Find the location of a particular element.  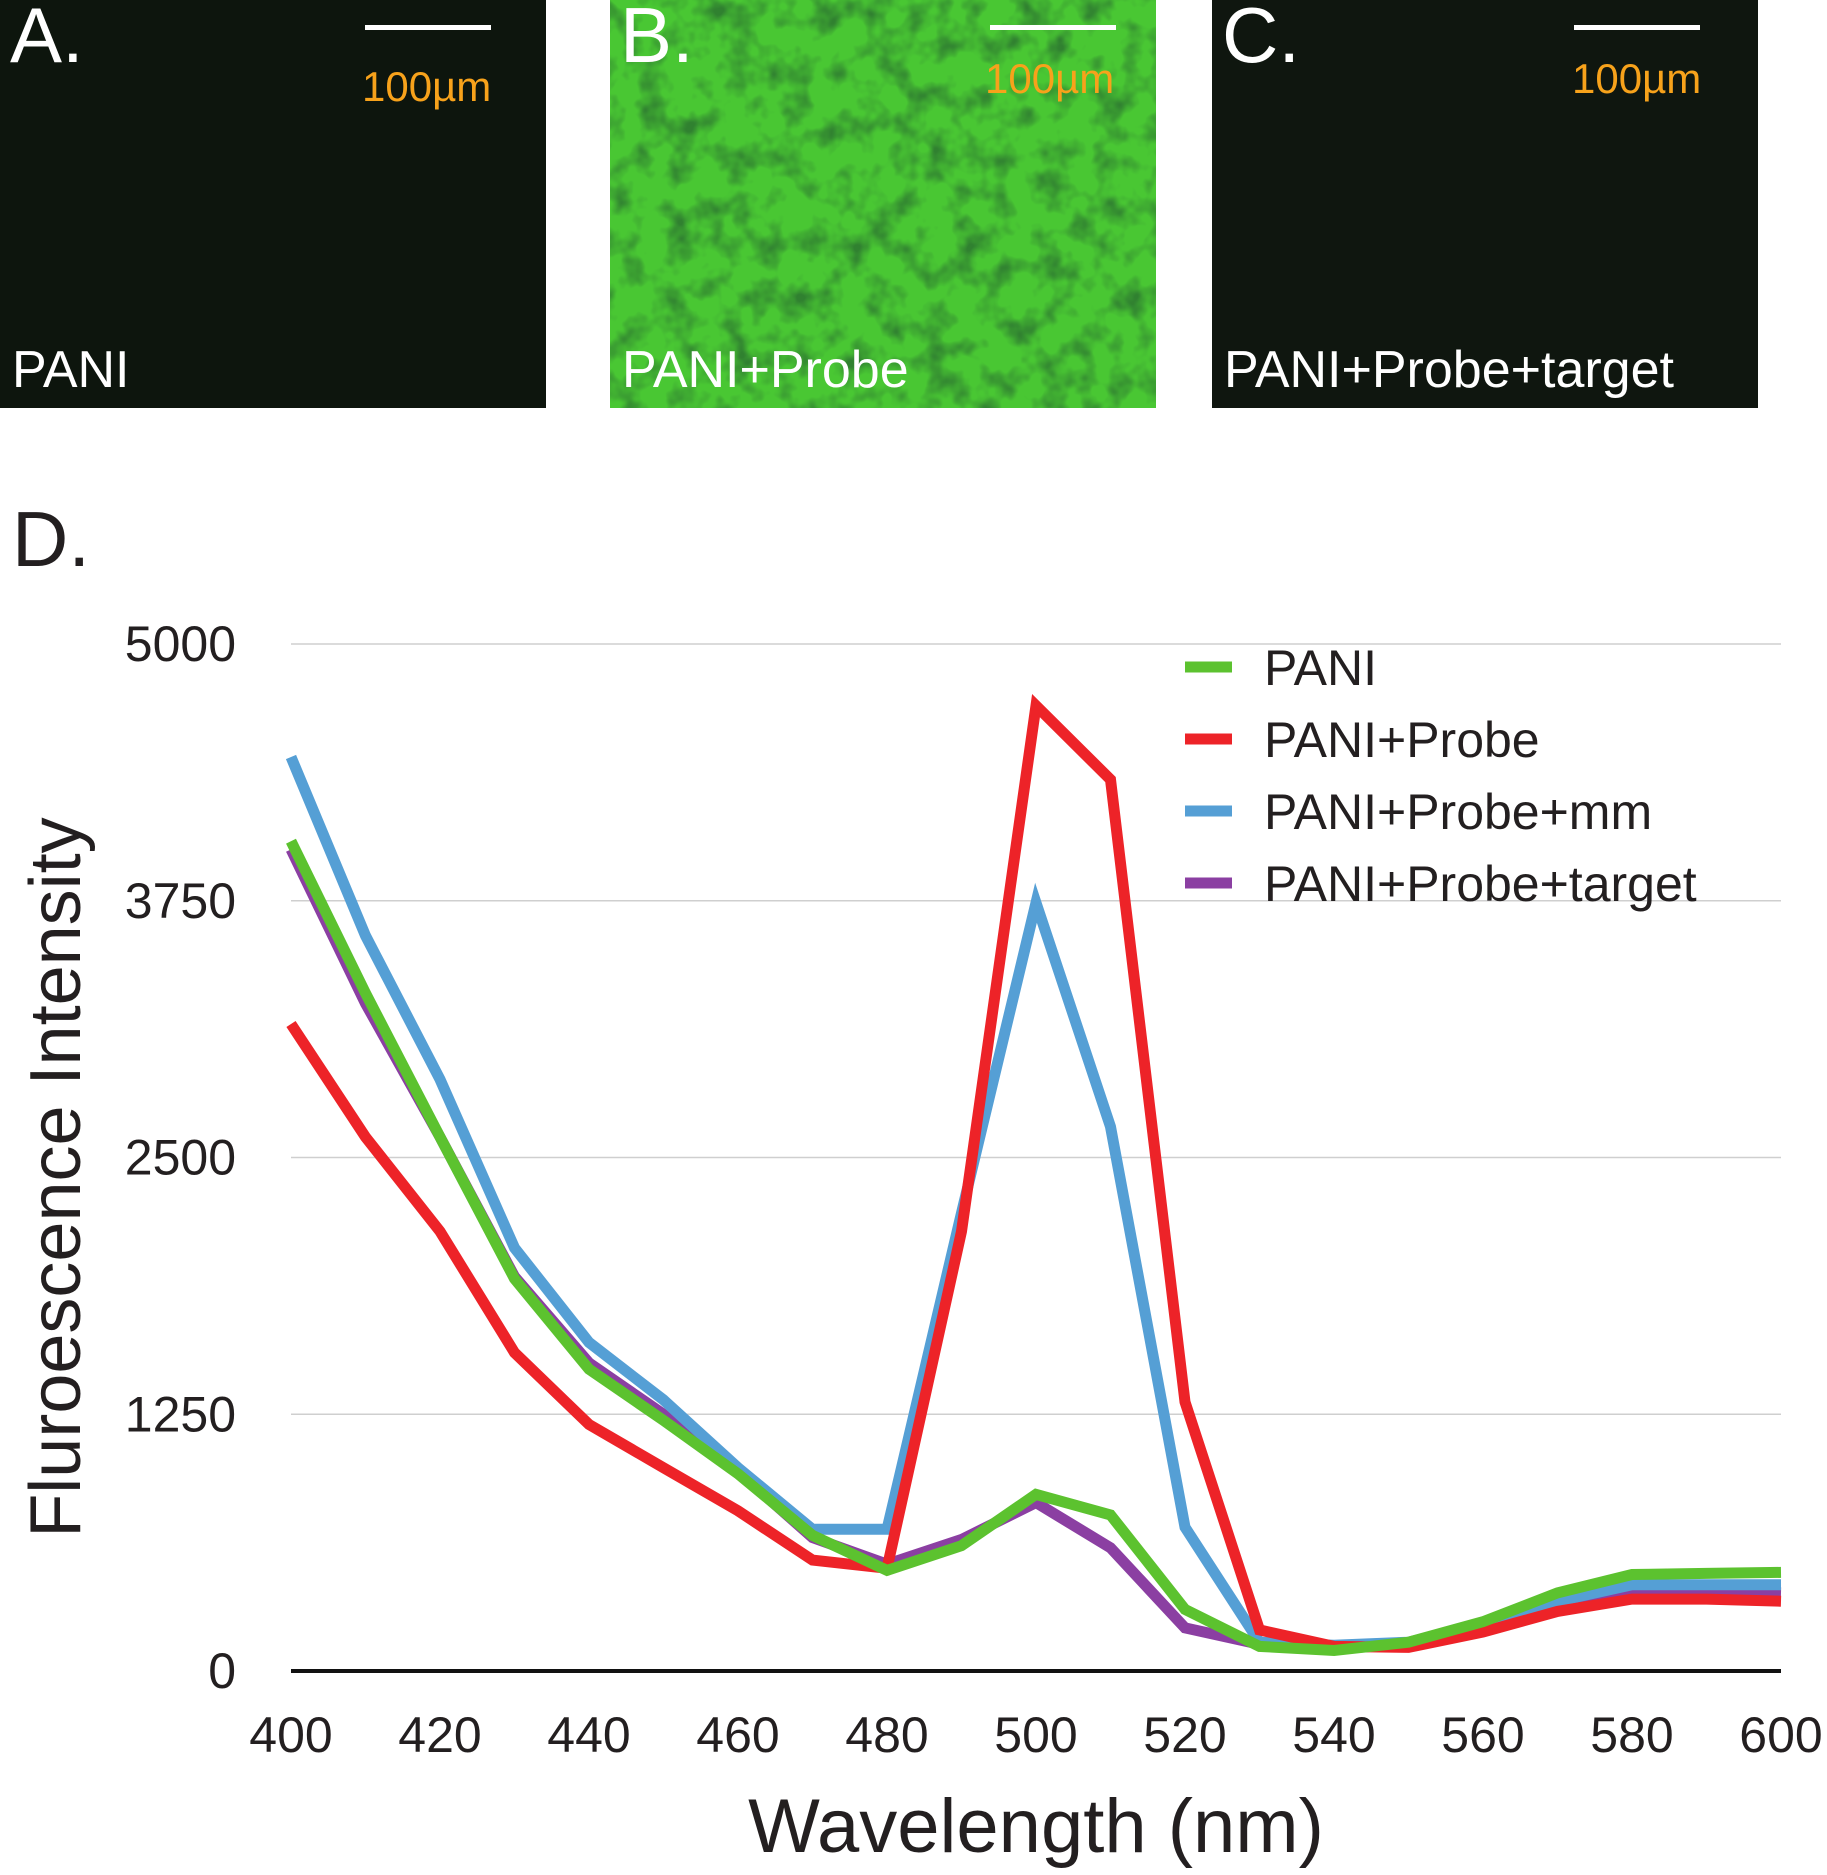

y-axis-label: Fluroescence Intensity is located at coordinates (56, 1177).